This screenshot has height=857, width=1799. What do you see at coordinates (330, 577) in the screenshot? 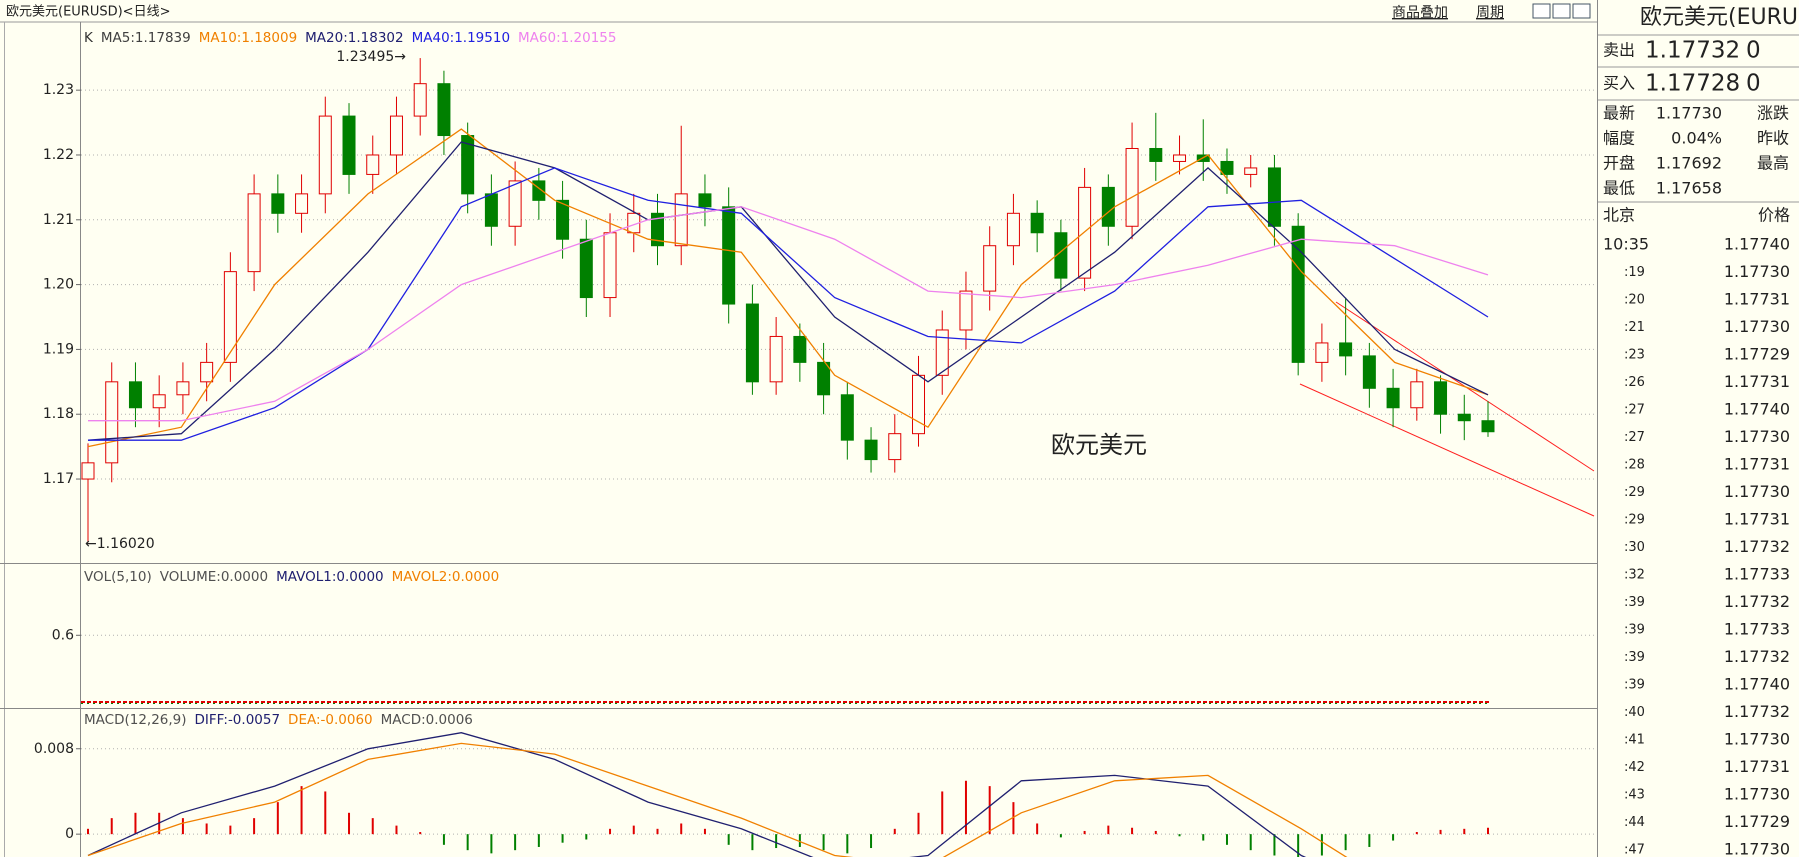
I see `legend-item: MAVOL1:0.0000` at bounding box center [330, 577].